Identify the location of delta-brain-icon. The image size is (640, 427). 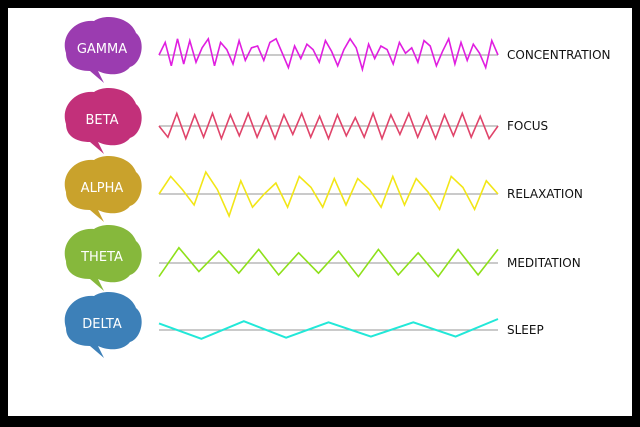
(103, 325).